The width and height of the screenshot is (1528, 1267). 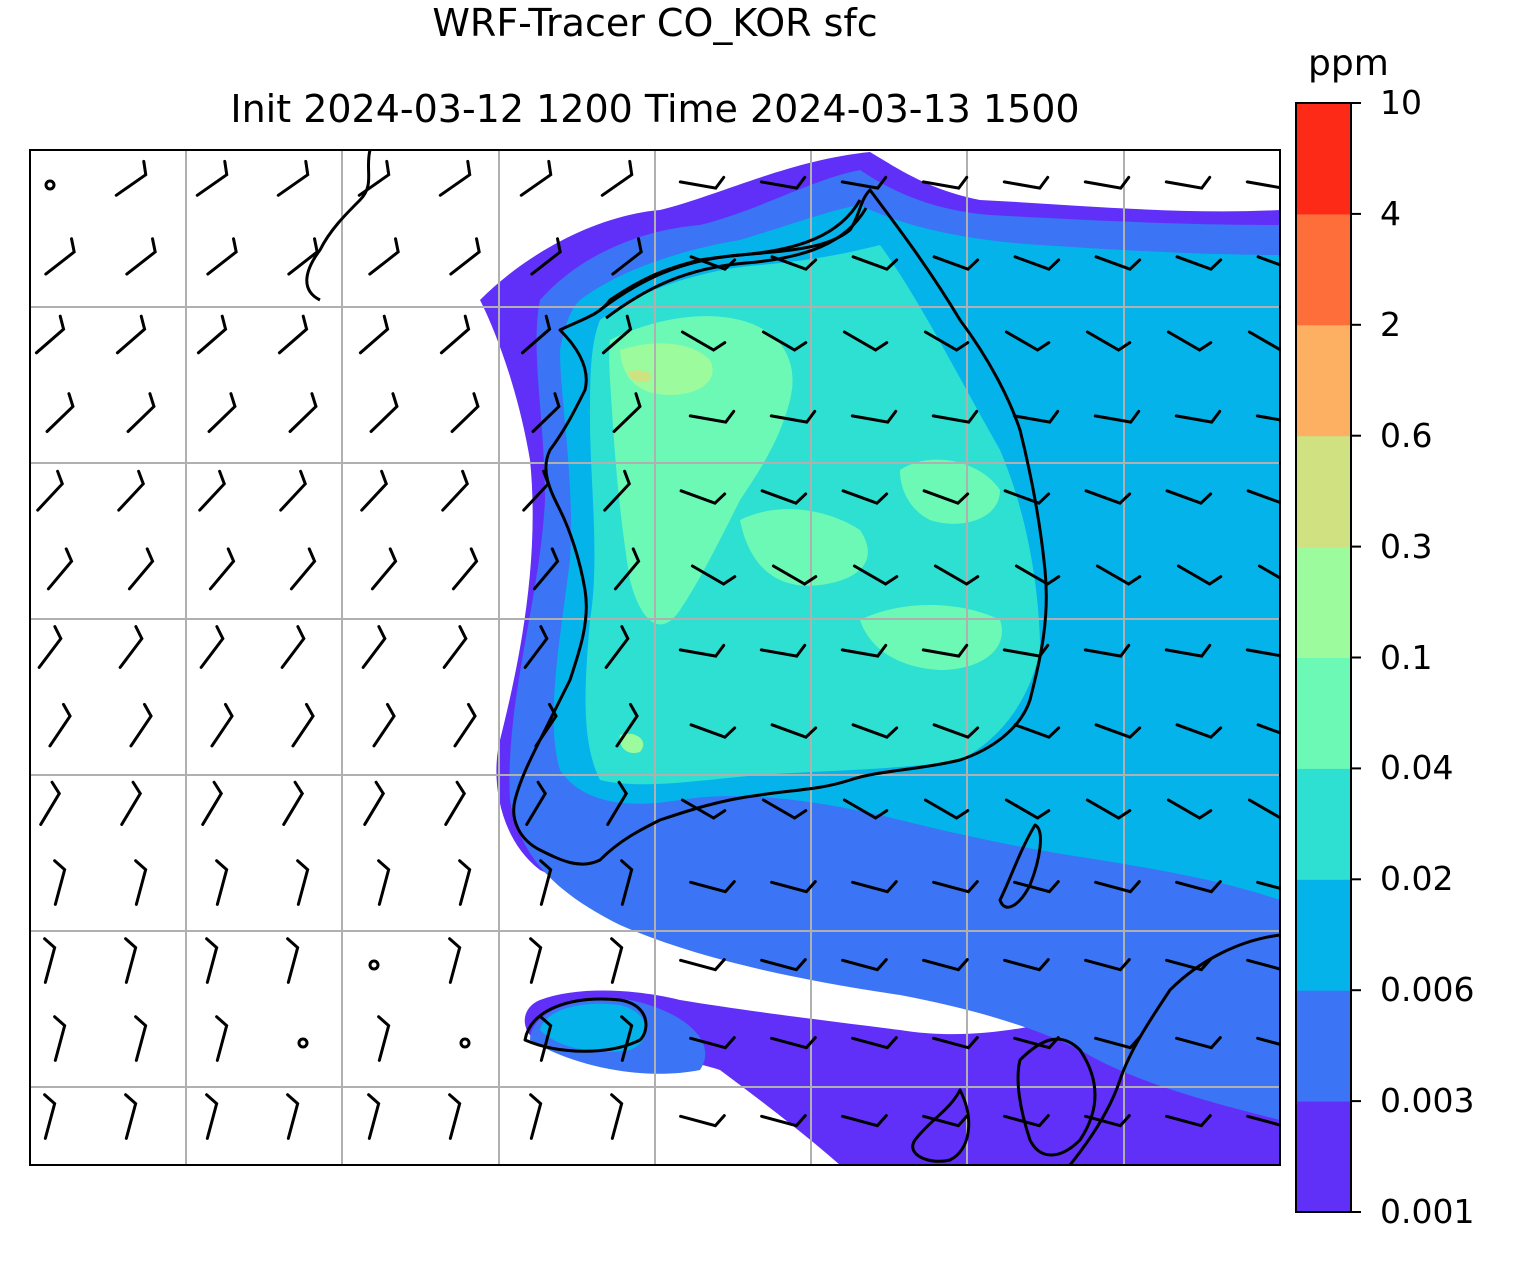 What do you see at coordinates (1323, 658) in the screenshot?
I see `colorbar-bands` at bounding box center [1323, 658].